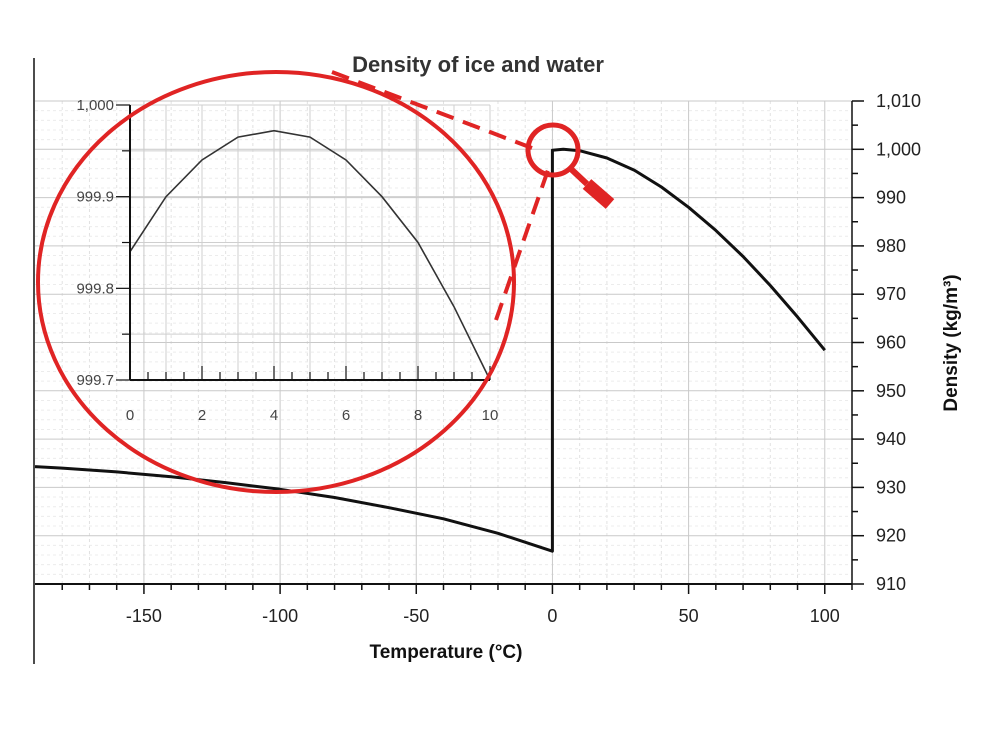 This screenshot has height=733, width=1001. What do you see at coordinates (898, 149) in the screenshot?
I see `y-tick-label: 1,000` at bounding box center [898, 149].